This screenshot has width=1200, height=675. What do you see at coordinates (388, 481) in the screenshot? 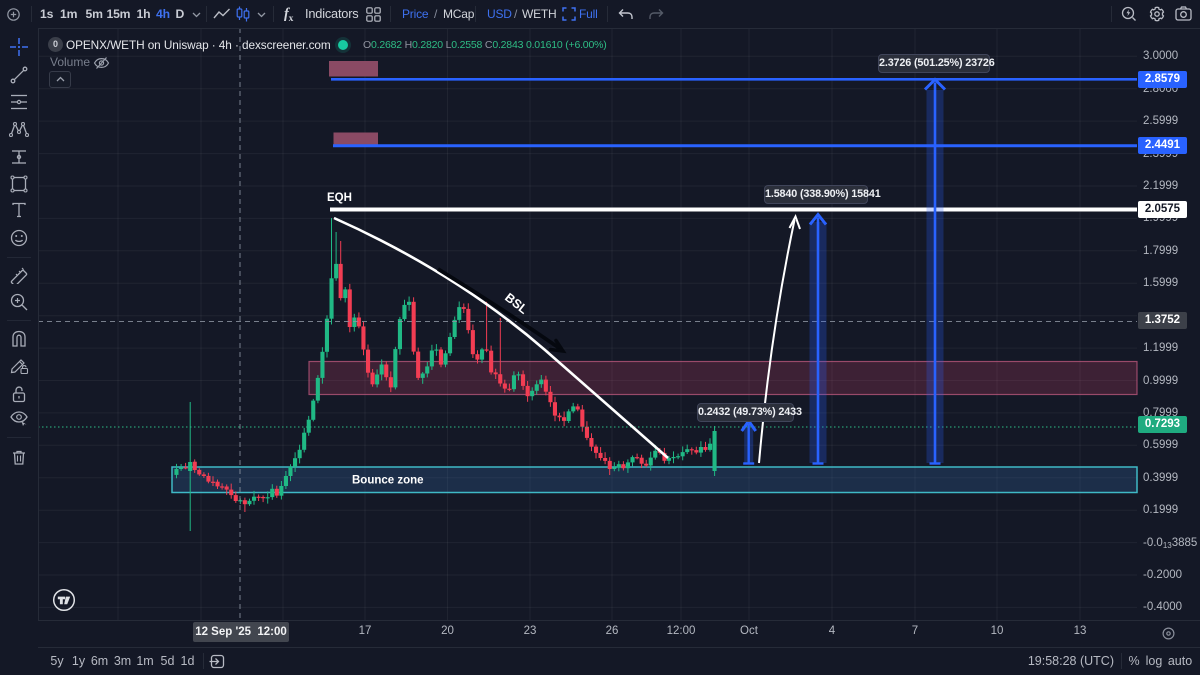
I see `svg-text: Bounce zone` at bounding box center [388, 481].